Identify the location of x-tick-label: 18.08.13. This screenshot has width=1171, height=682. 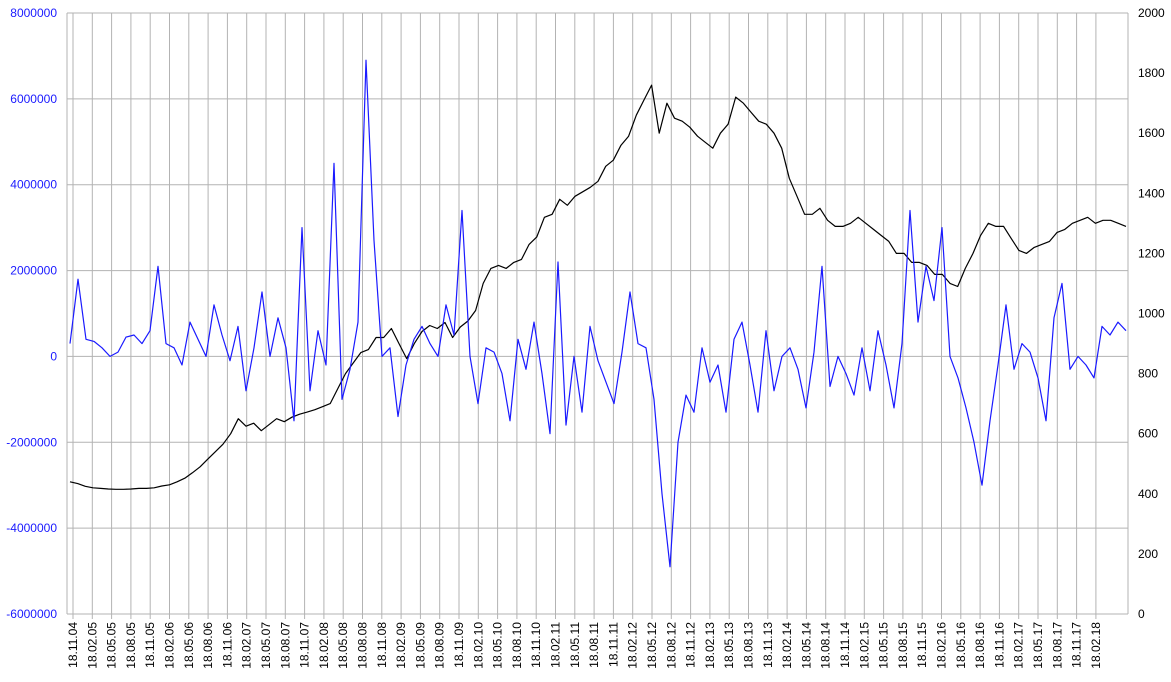
(749, 645).